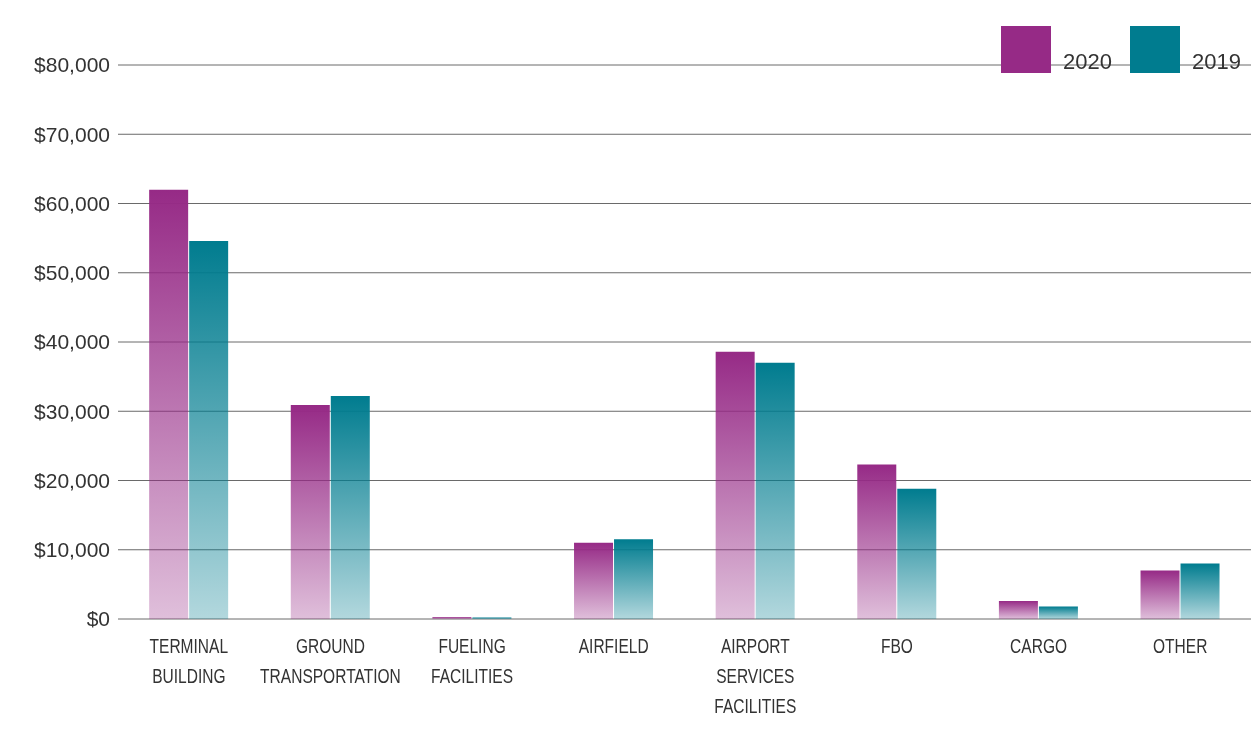  Describe the element at coordinates (1088, 62) in the screenshot. I see `legend-label: 2020` at that location.